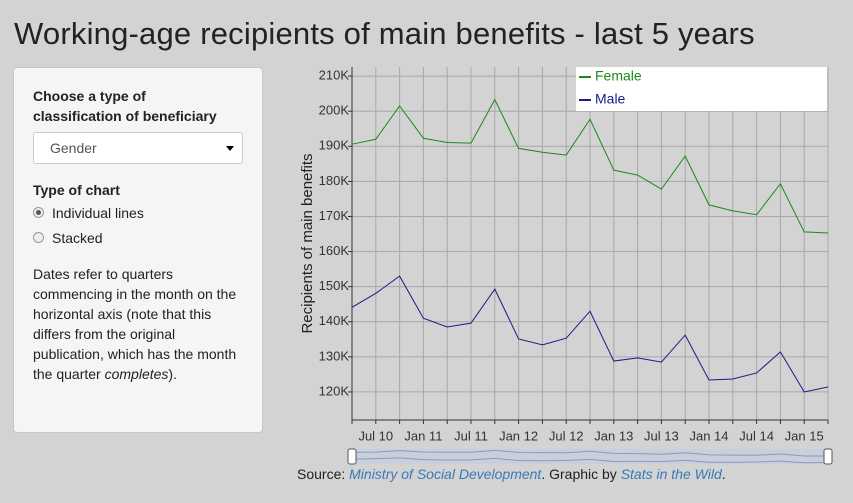 This screenshot has height=503, width=853. What do you see at coordinates (375, 435) in the screenshot?
I see `x-tick-label: Jul 10` at bounding box center [375, 435].